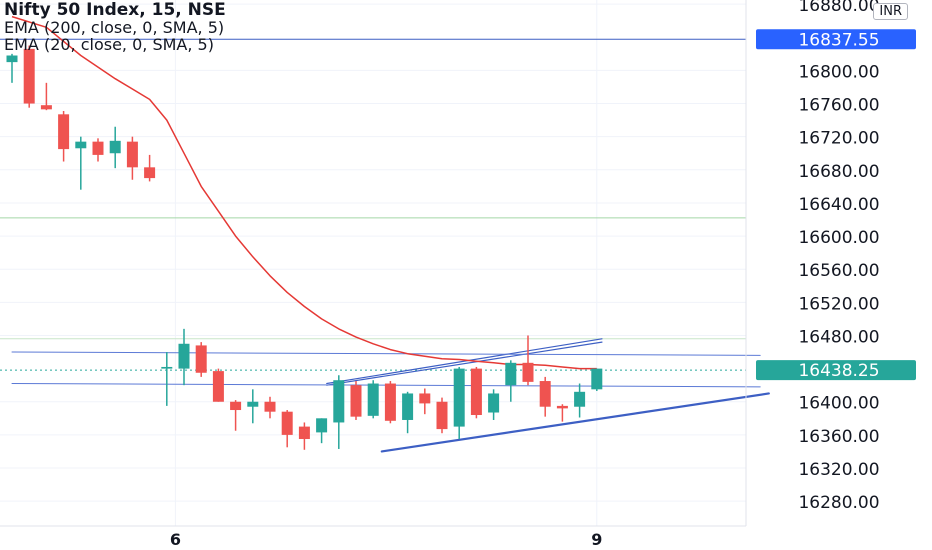 Image resolution: width=932 pixels, height=550 pixels. I want to click on currency-button: INR, so click(890, 11).